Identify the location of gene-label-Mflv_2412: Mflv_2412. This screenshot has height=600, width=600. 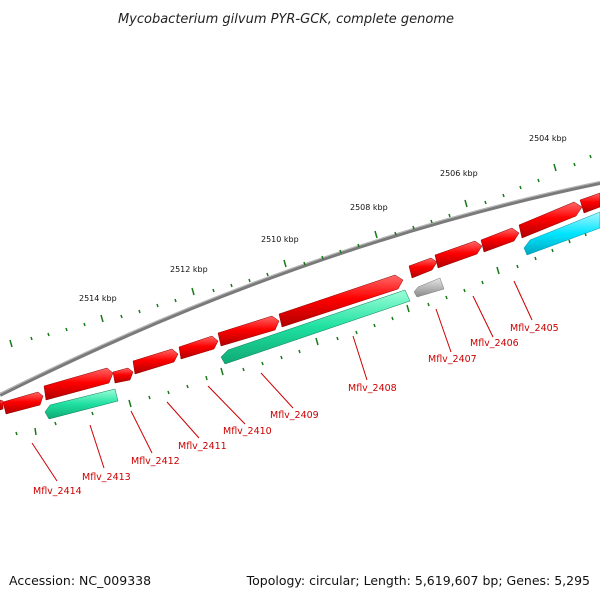
(155, 461).